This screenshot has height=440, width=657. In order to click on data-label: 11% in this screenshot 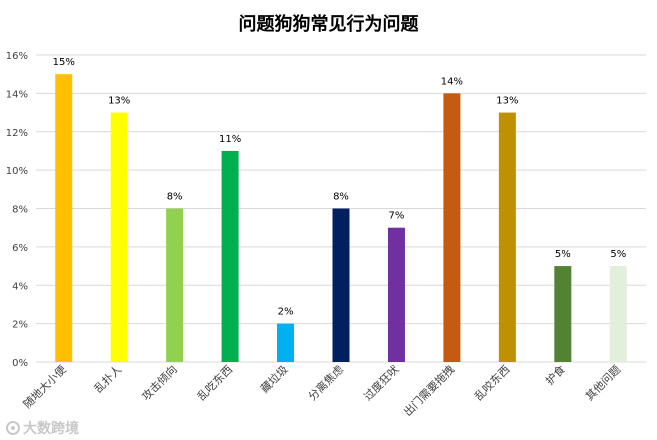, I will do `click(230, 139)`.